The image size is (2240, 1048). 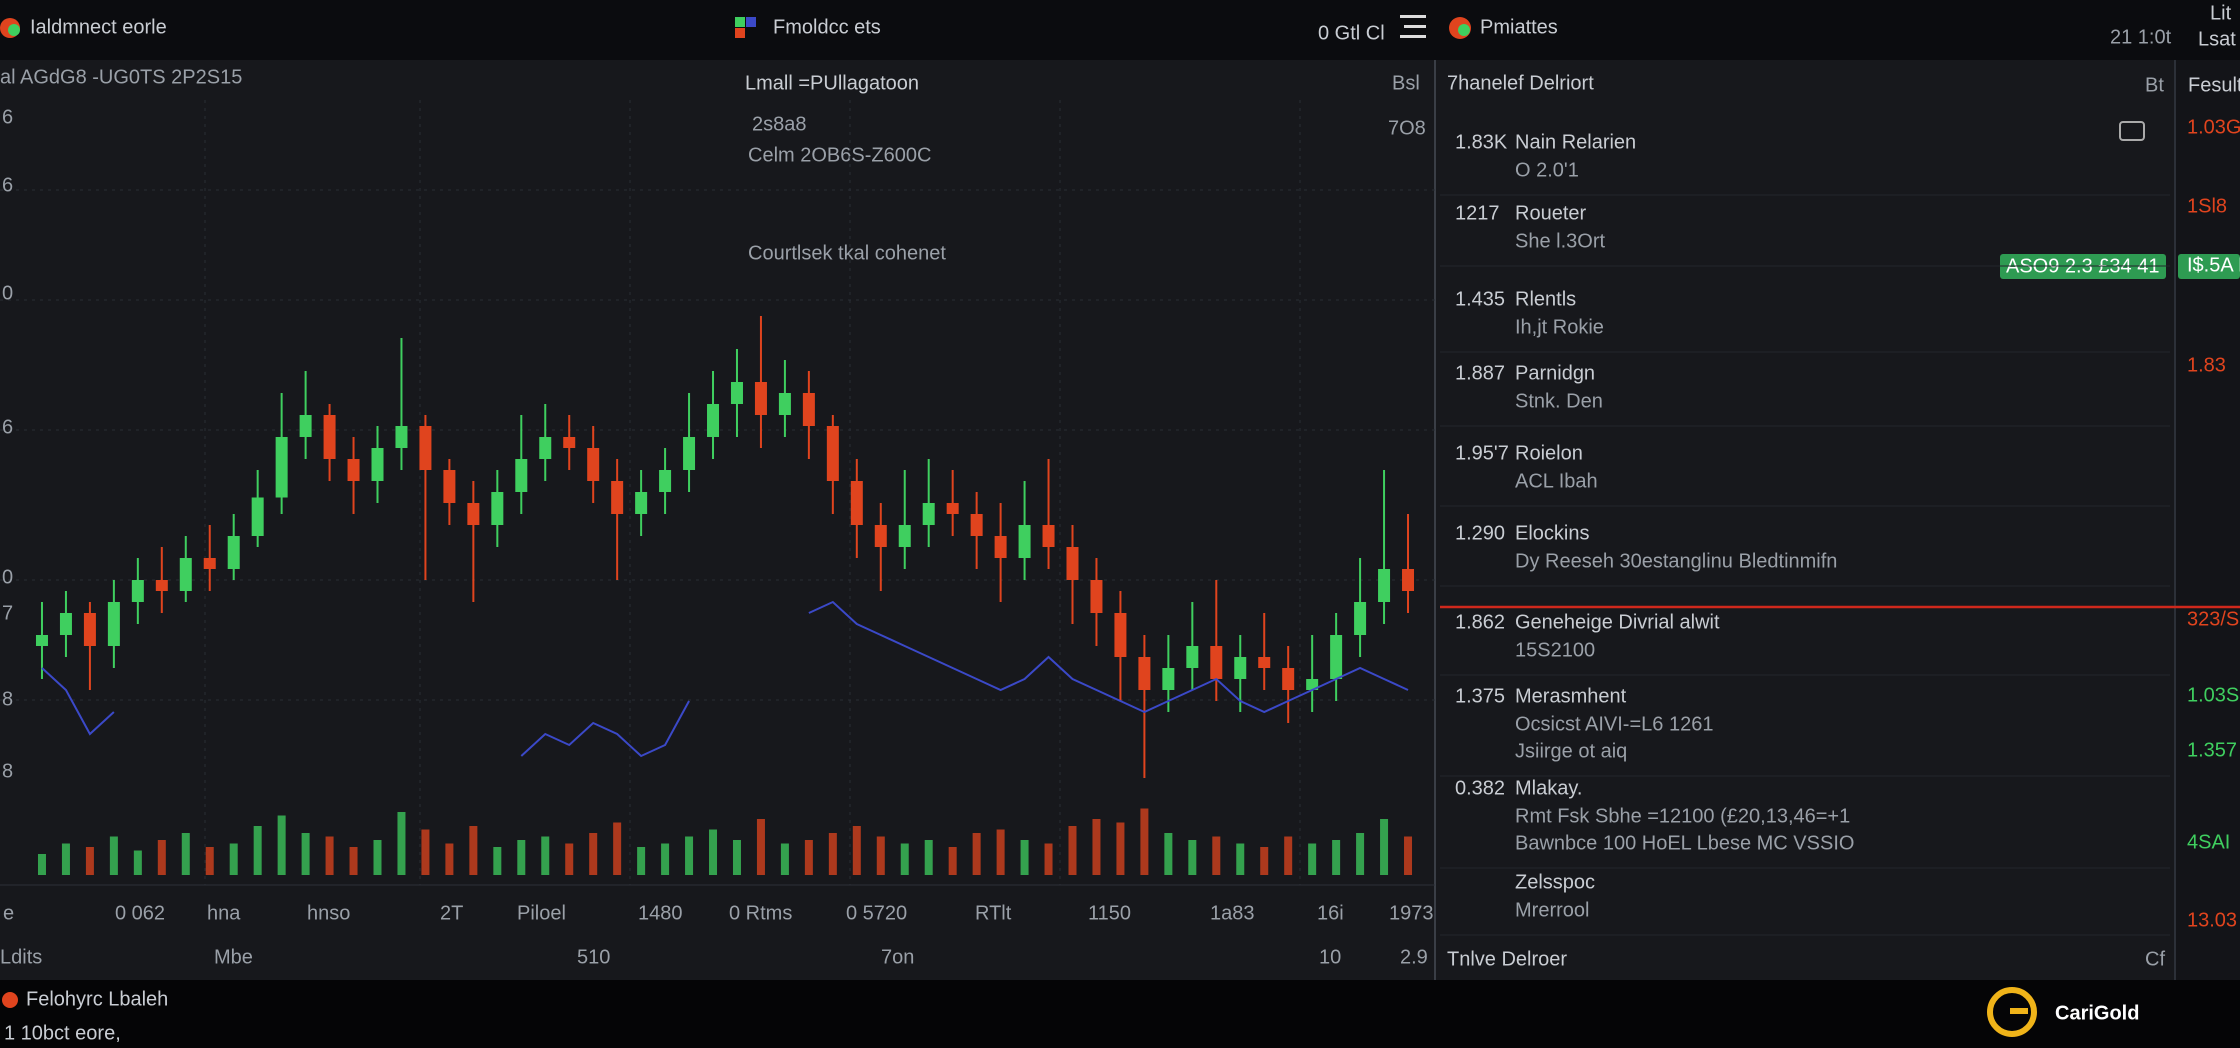 What do you see at coordinates (1413, 26) in the screenshot?
I see `menu-icon` at bounding box center [1413, 26].